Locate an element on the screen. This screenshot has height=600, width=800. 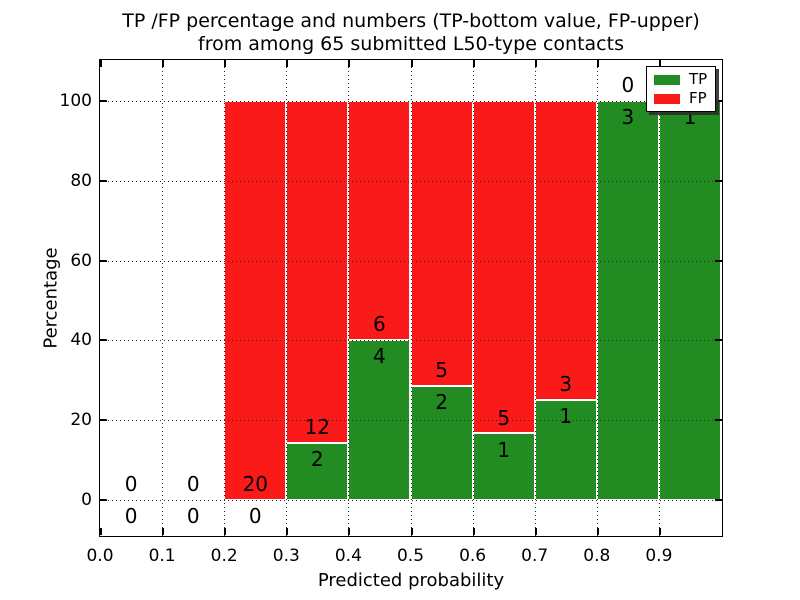
x-tick-label: 0.6 is located at coordinates (473, 556).